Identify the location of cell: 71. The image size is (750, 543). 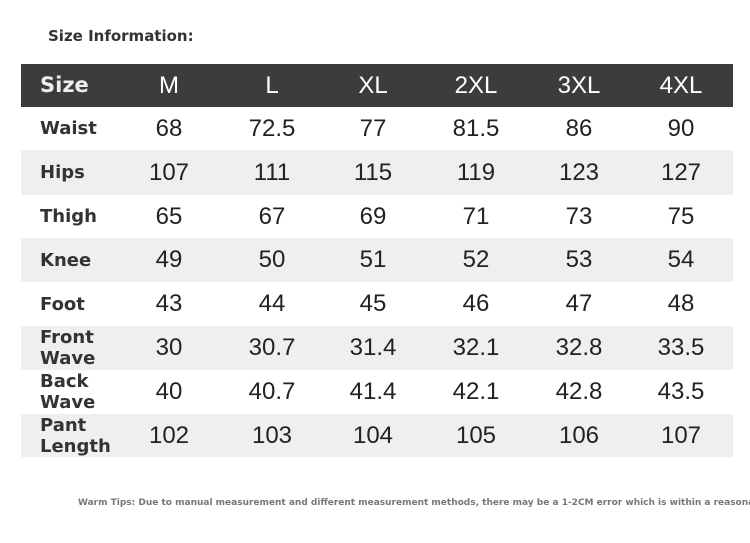
(476, 216).